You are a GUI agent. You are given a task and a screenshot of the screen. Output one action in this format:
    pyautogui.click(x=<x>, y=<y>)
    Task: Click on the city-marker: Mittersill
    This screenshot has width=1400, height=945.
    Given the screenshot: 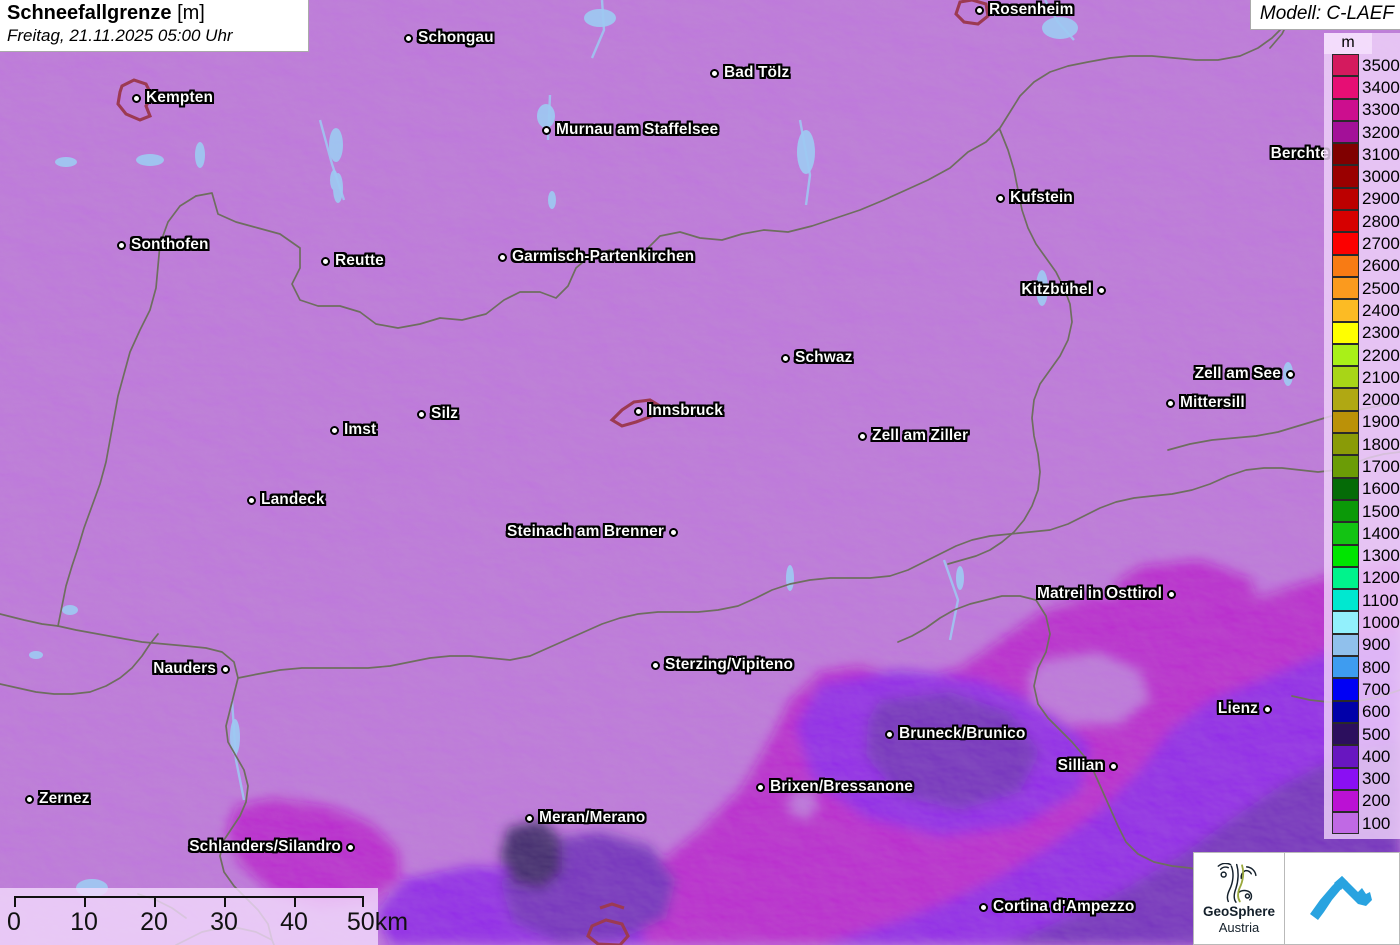 What is the action you would take?
    pyautogui.click(x=1205, y=403)
    